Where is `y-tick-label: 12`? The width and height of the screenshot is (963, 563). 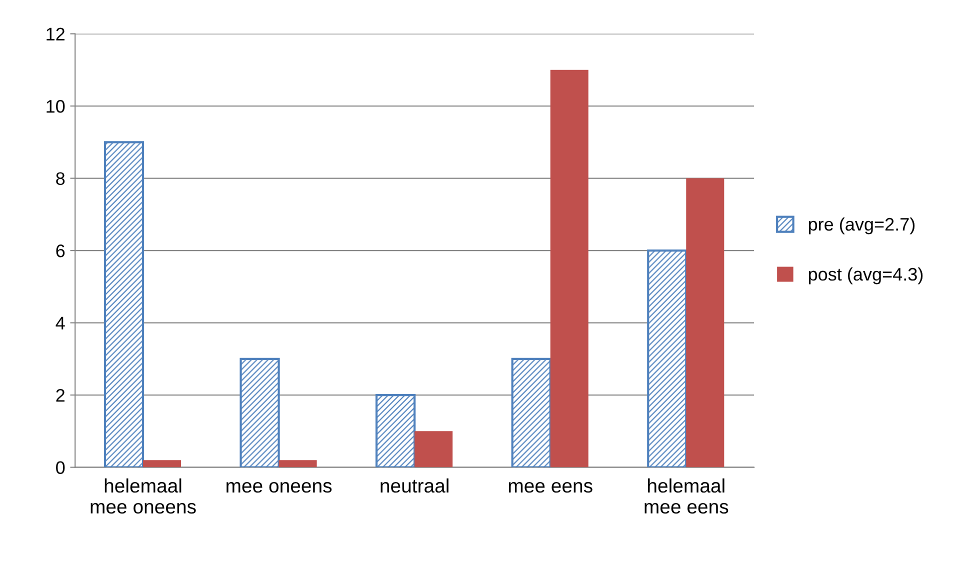 y-tick-label: 12 is located at coordinates (55, 34).